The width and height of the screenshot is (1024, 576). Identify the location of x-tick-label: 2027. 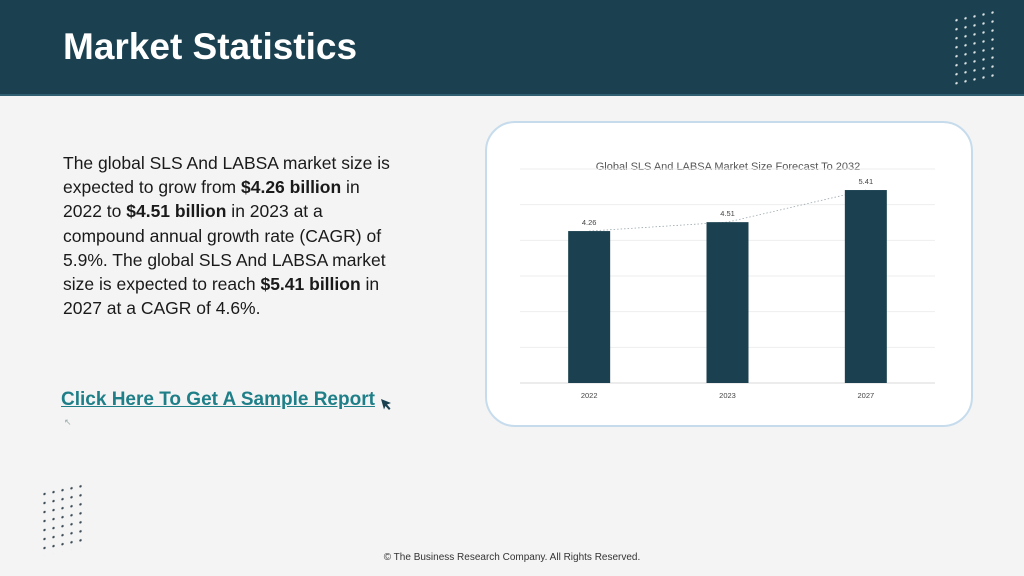
(865, 395).